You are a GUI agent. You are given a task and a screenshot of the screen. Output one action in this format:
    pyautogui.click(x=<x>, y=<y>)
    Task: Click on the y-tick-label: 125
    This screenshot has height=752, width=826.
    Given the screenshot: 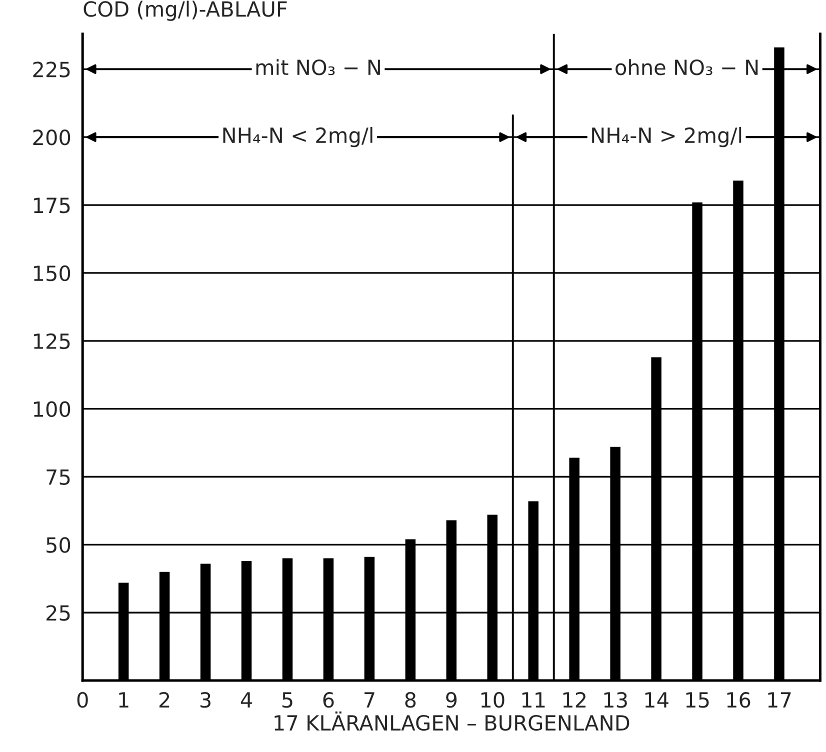 What is the action you would take?
    pyautogui.click(x=52, y=341)
    